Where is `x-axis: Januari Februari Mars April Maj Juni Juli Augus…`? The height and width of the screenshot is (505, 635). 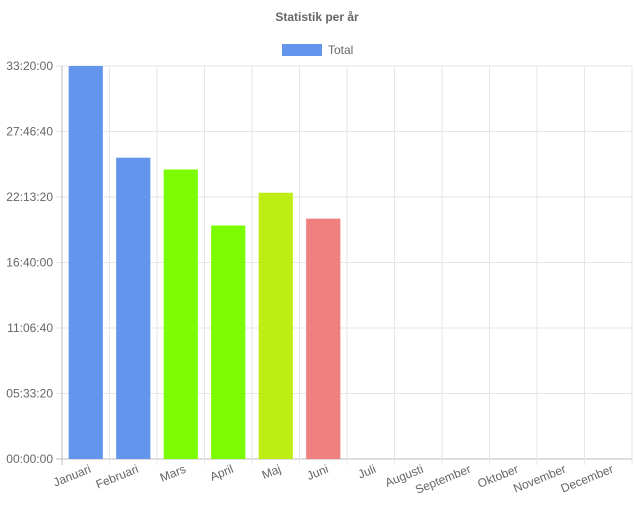
x-axis: Januari Februari Mars April Maj Juni Juli Augus… is located at coordinates (333, 479).